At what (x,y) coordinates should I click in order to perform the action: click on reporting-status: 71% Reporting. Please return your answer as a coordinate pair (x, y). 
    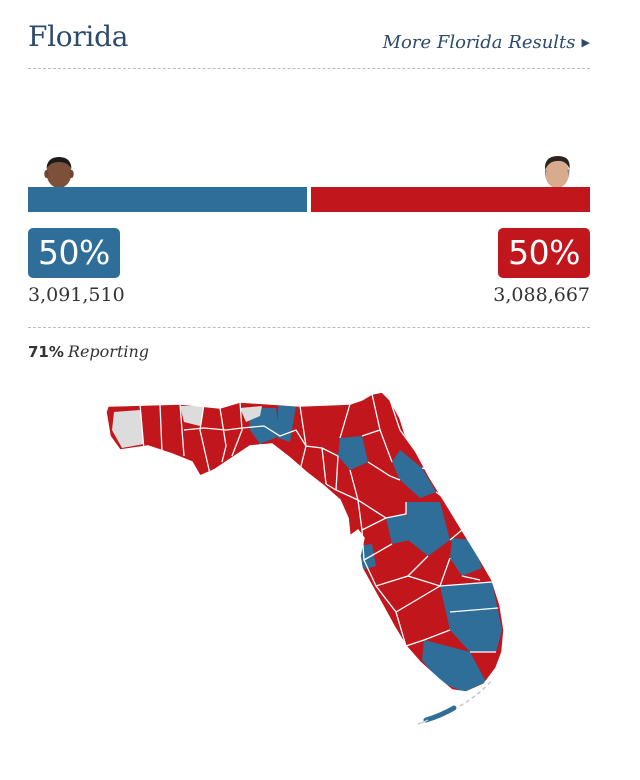
    Looking at the image, I should click on (88, 351).